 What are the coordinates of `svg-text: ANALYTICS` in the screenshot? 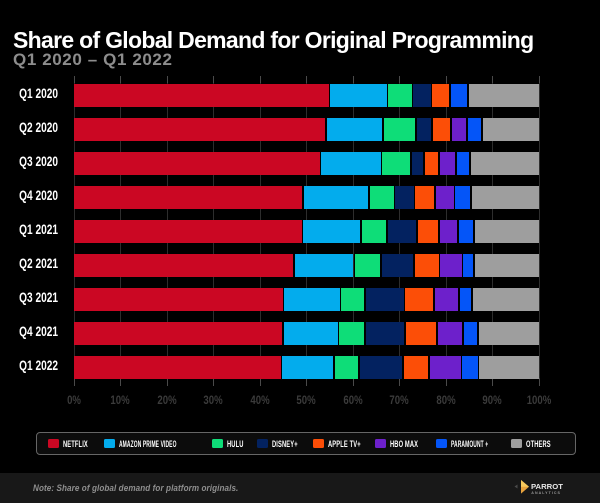 It's located at (546, 492).